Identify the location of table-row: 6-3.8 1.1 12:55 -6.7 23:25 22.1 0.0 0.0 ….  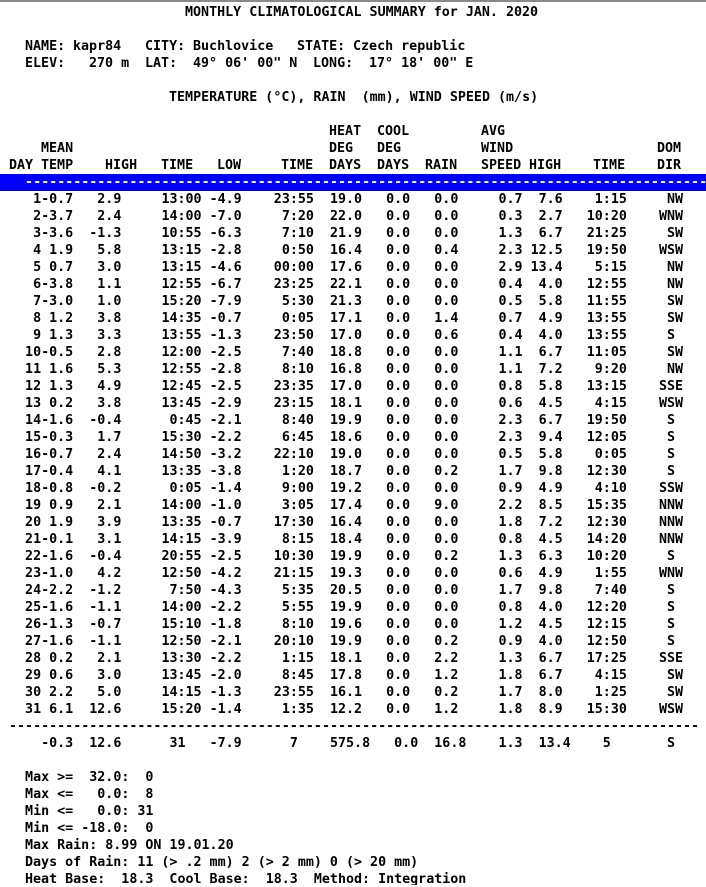
(346, 284).